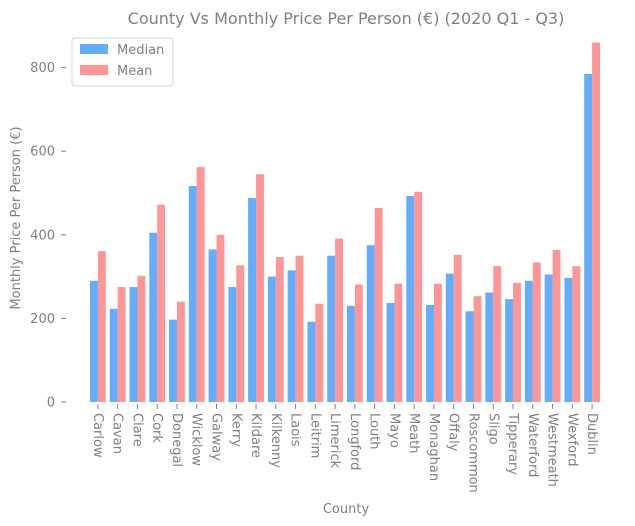 The height and width of the screenshot is (526, 635). Describe the element at coordinates (176, 440) in the screenshot. I see `x-tick-label: Donegal` at that location.